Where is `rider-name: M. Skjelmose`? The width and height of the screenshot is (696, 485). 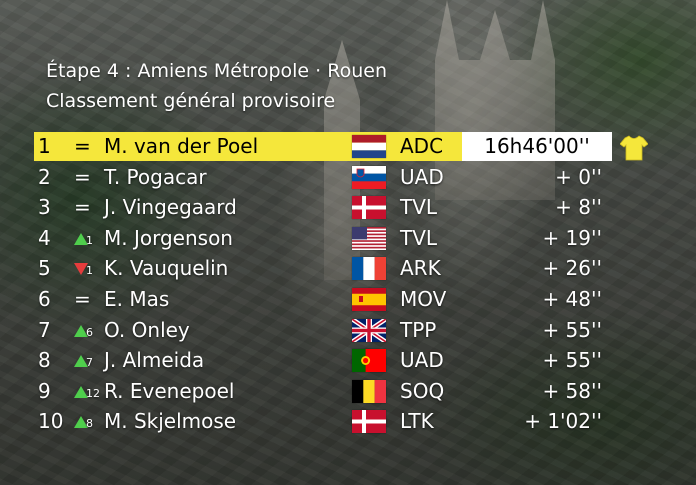
rider-name: M. Skjelmose is located at coordinates (170, 421).